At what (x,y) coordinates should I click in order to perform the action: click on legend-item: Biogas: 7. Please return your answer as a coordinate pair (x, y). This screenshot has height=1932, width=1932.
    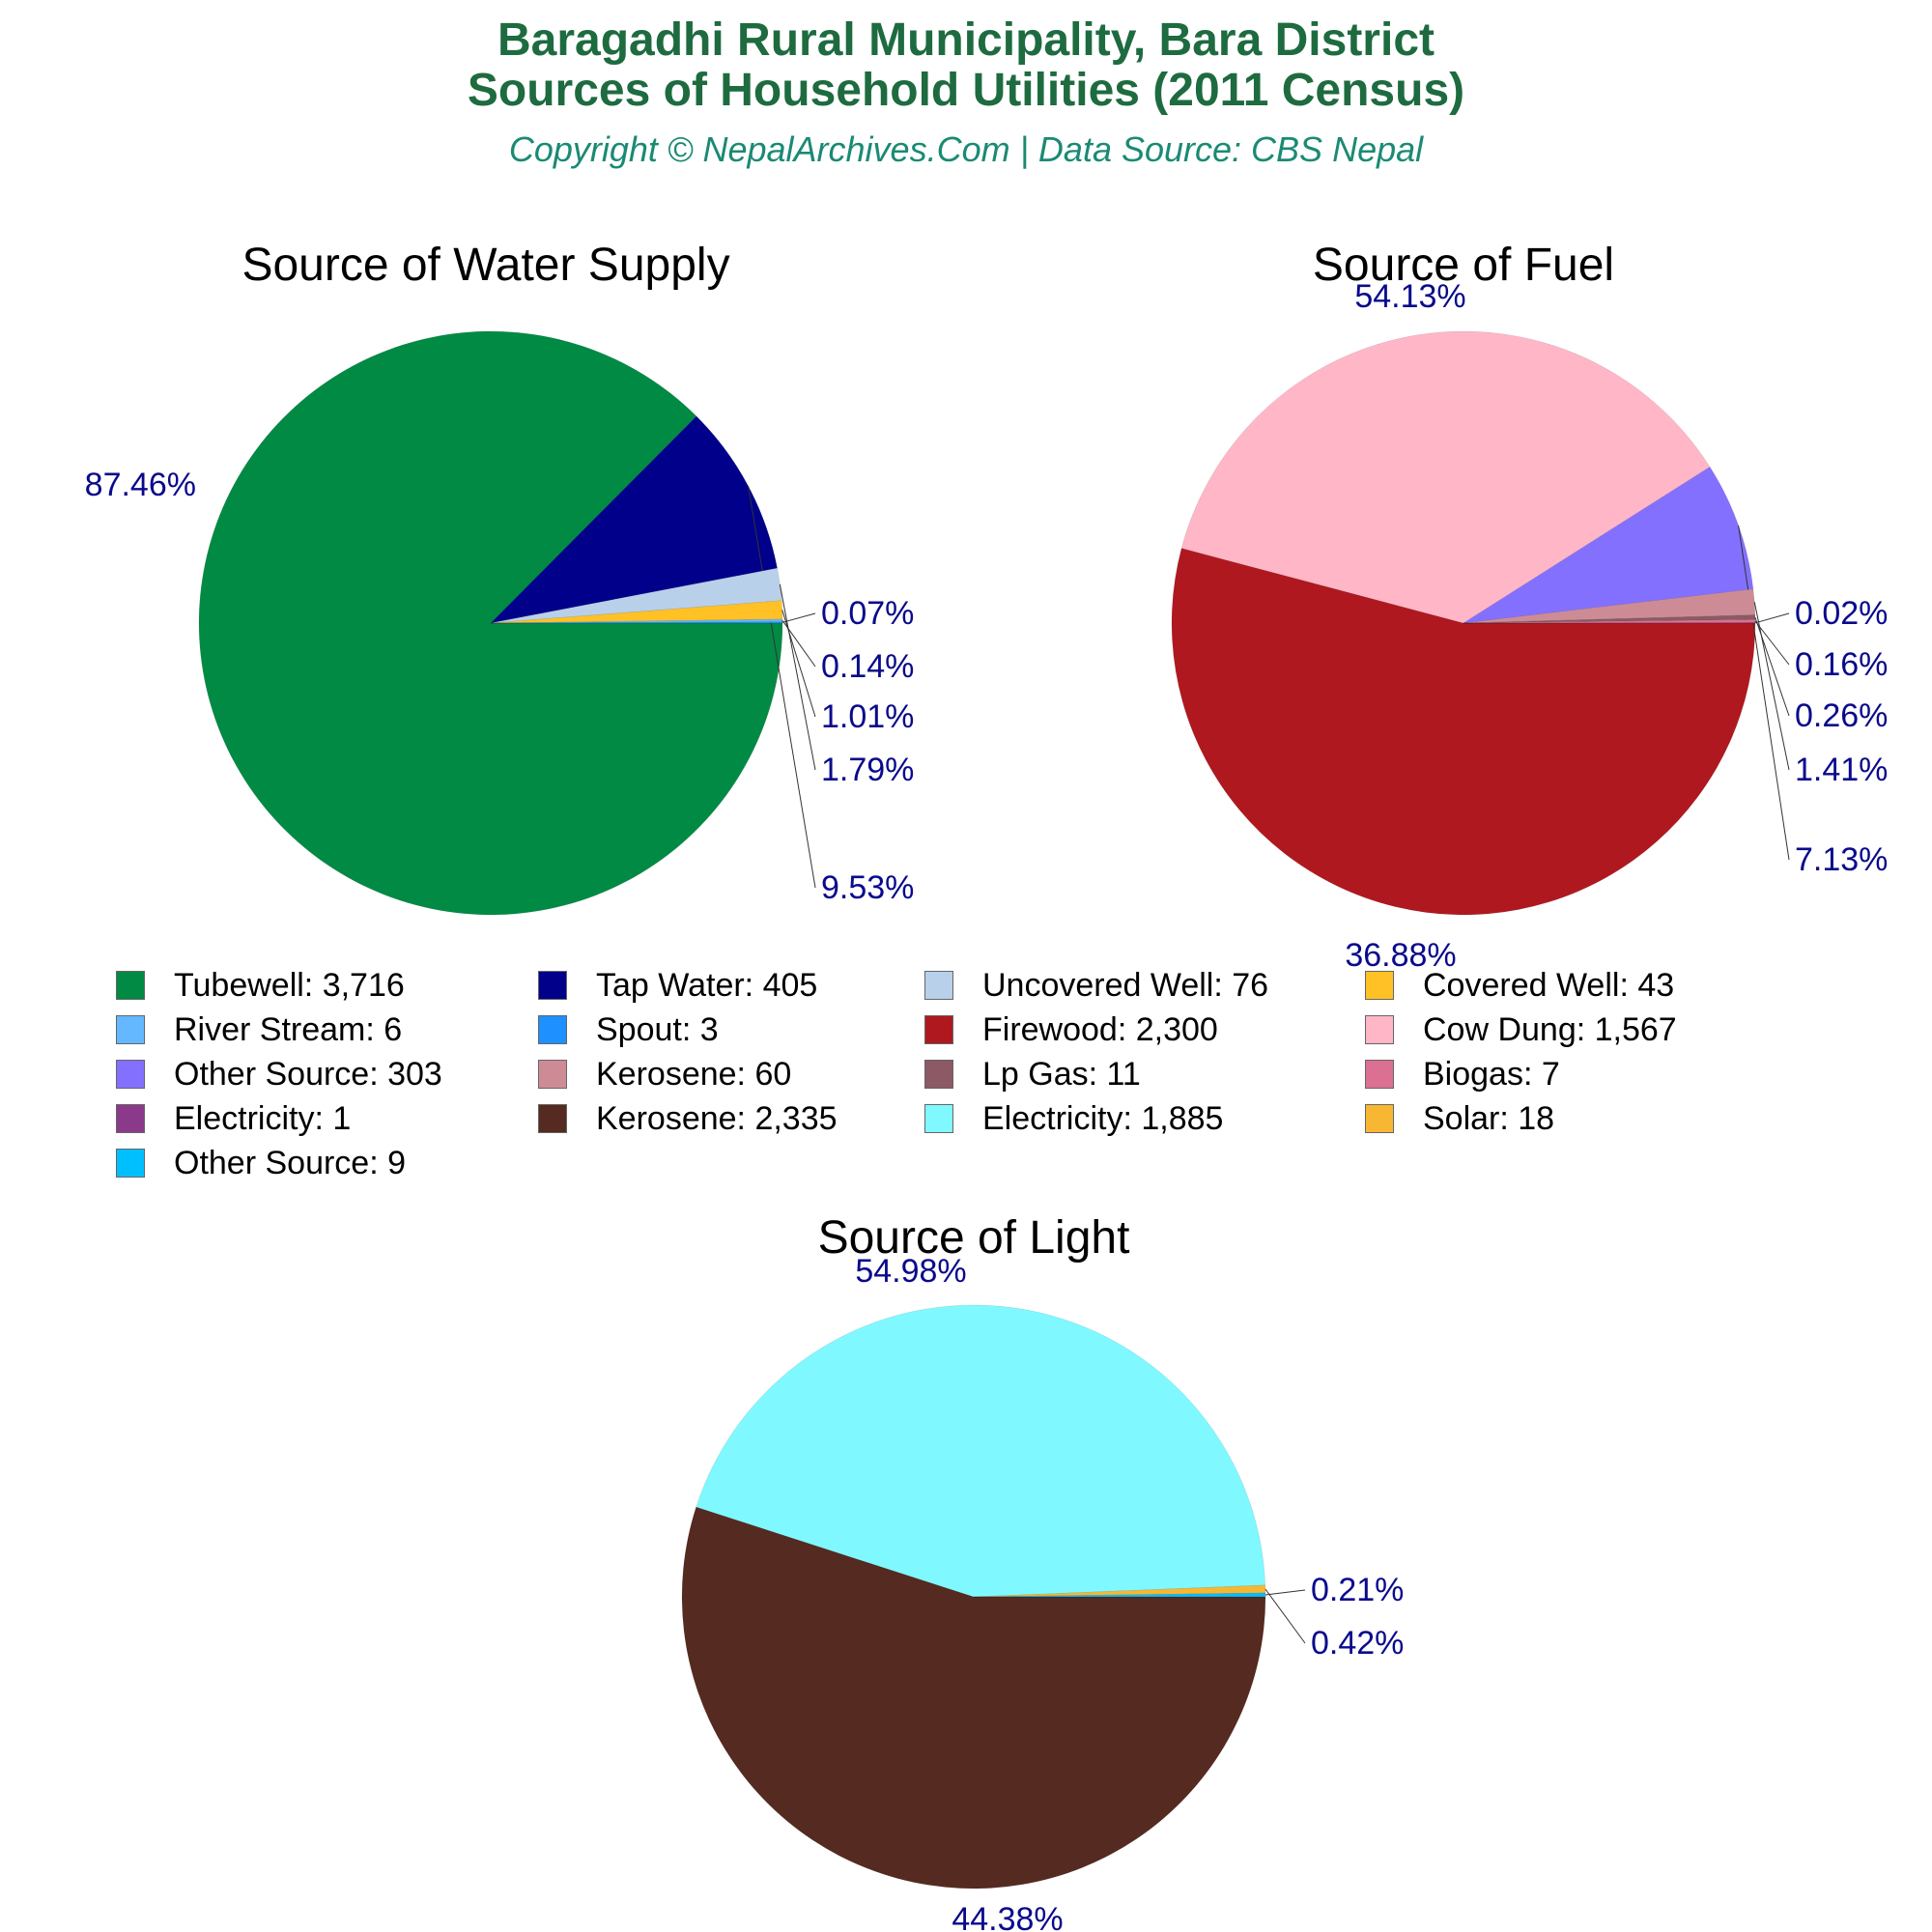
    Looking at the image, I should click on (1462, 1074).